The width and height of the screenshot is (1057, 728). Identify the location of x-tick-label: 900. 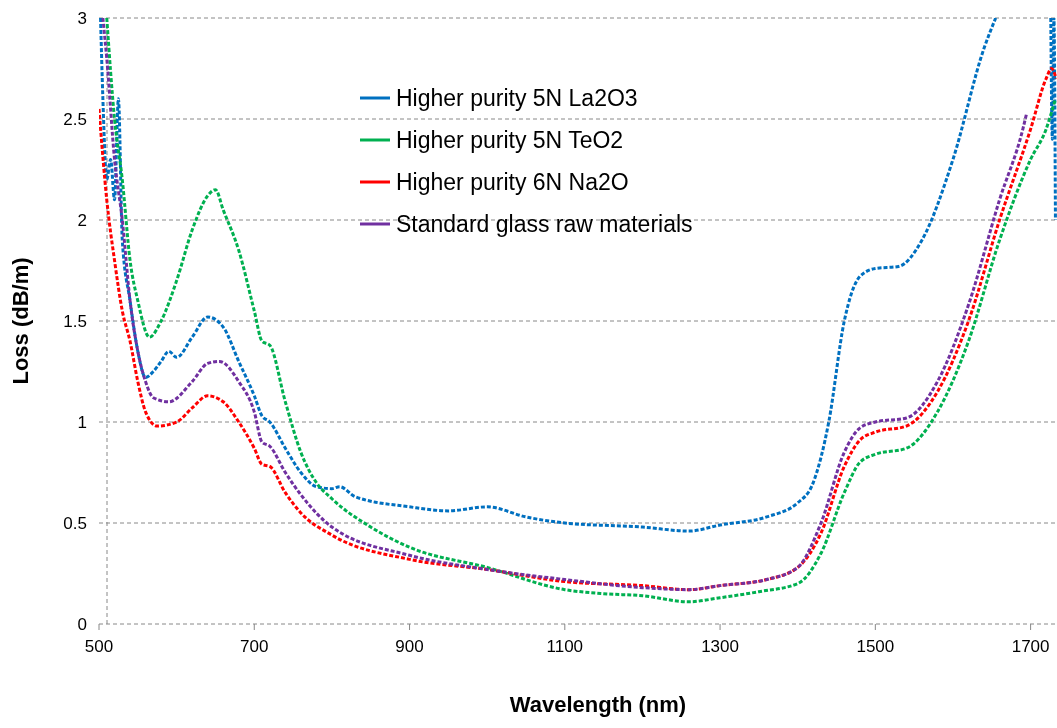
(409, 646).